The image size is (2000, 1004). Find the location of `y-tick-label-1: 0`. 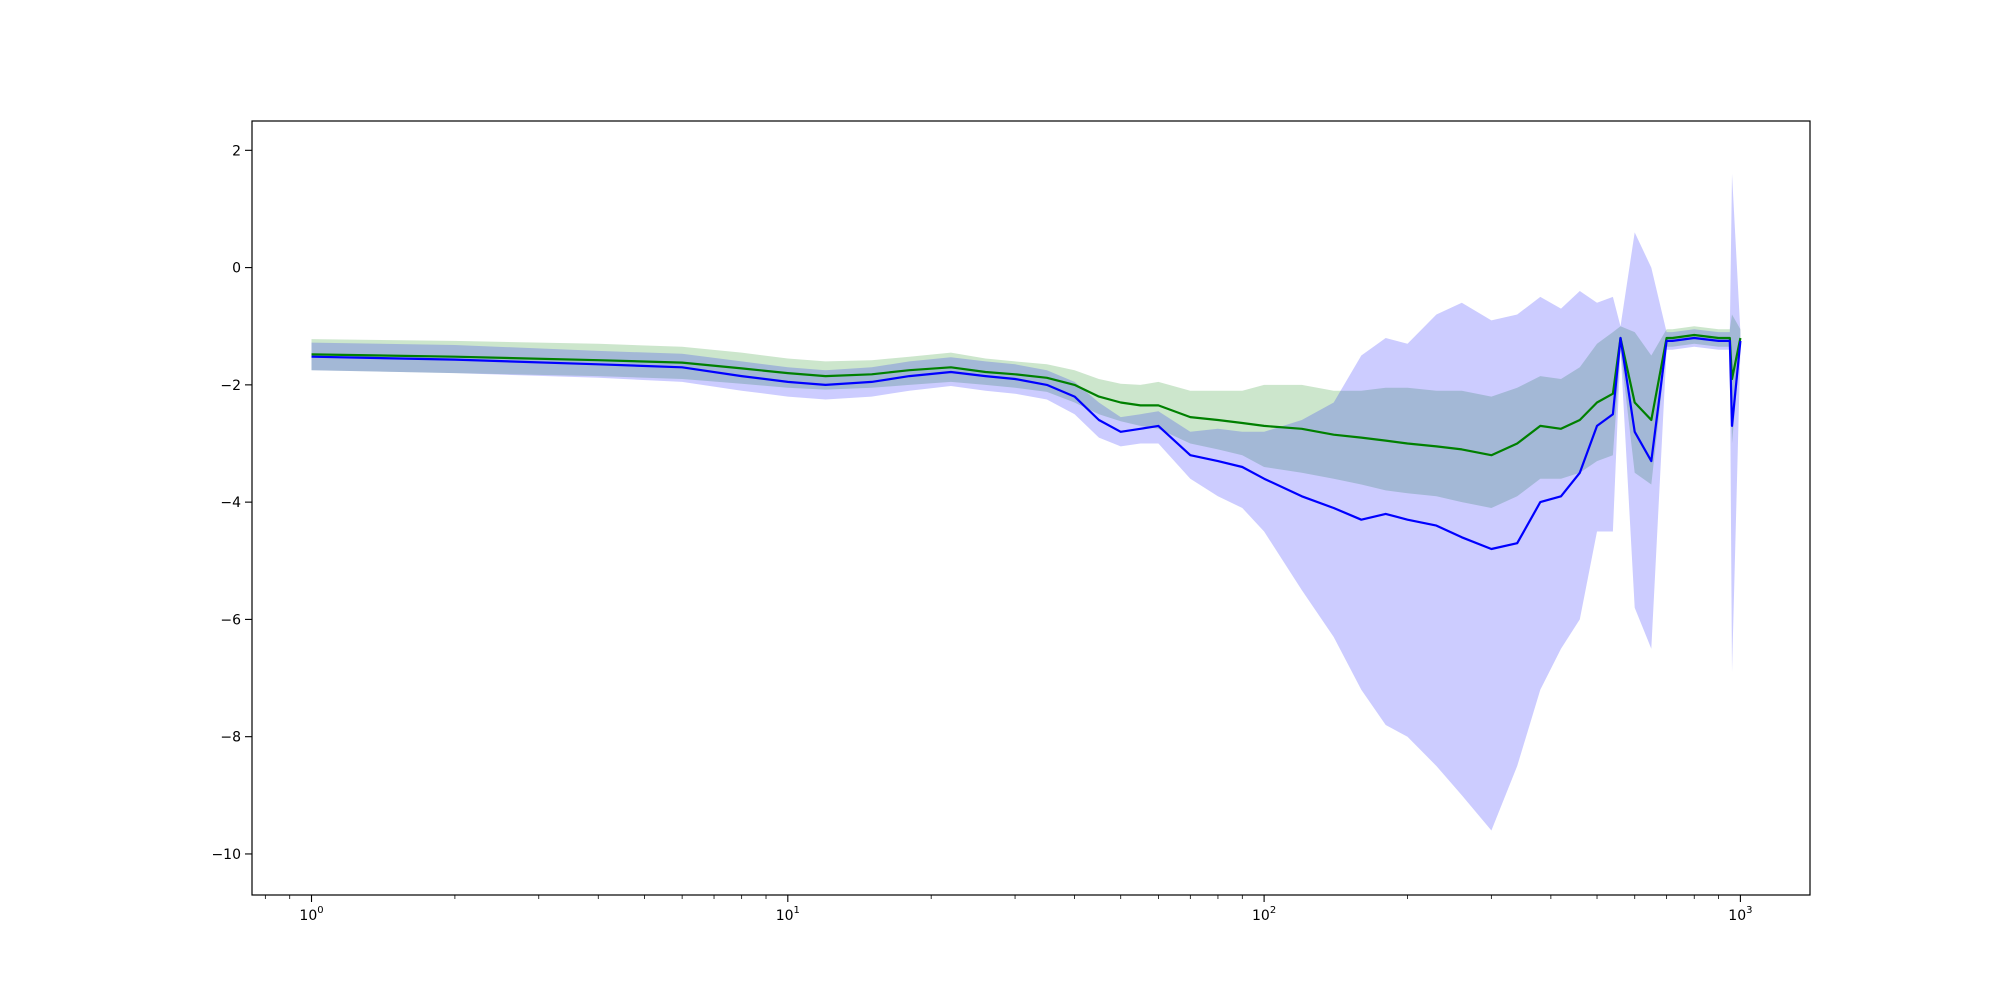

y-tick-label-1: 0 is located at coordinates (236, 269).